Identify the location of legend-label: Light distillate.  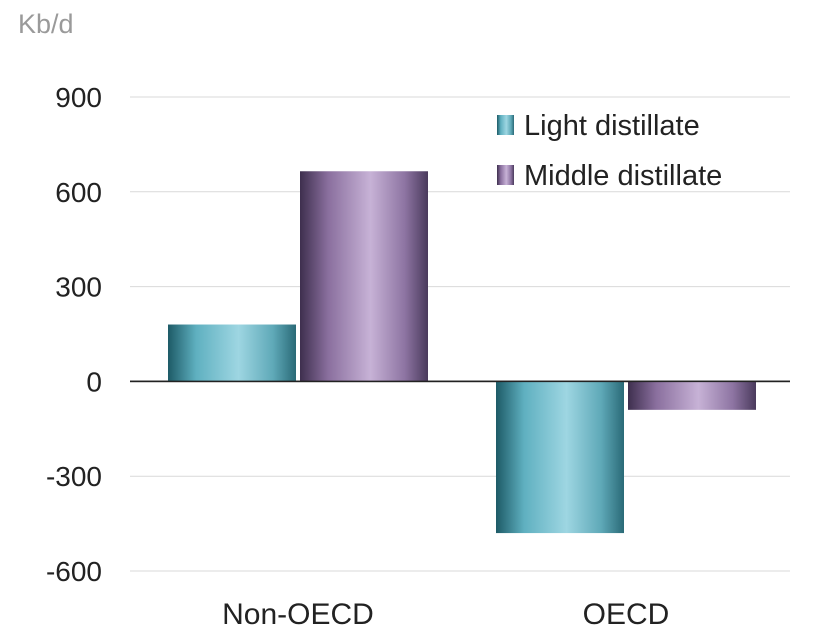
(612, 126).